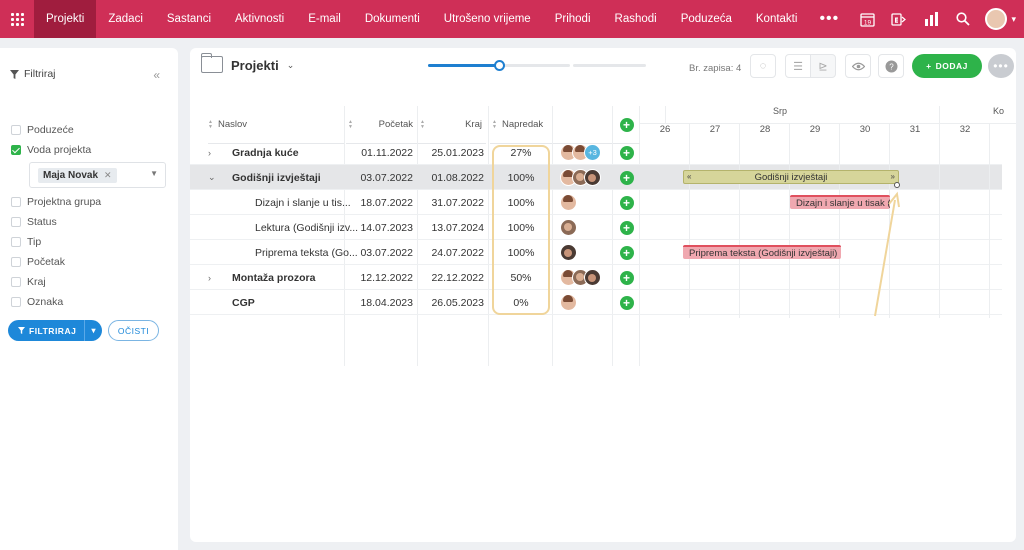 The height and width of the screenshot is (550, 1024). I want to click on gantt-bar: Priprema teksta (Godišnji izvještaji), so click(762, 252).